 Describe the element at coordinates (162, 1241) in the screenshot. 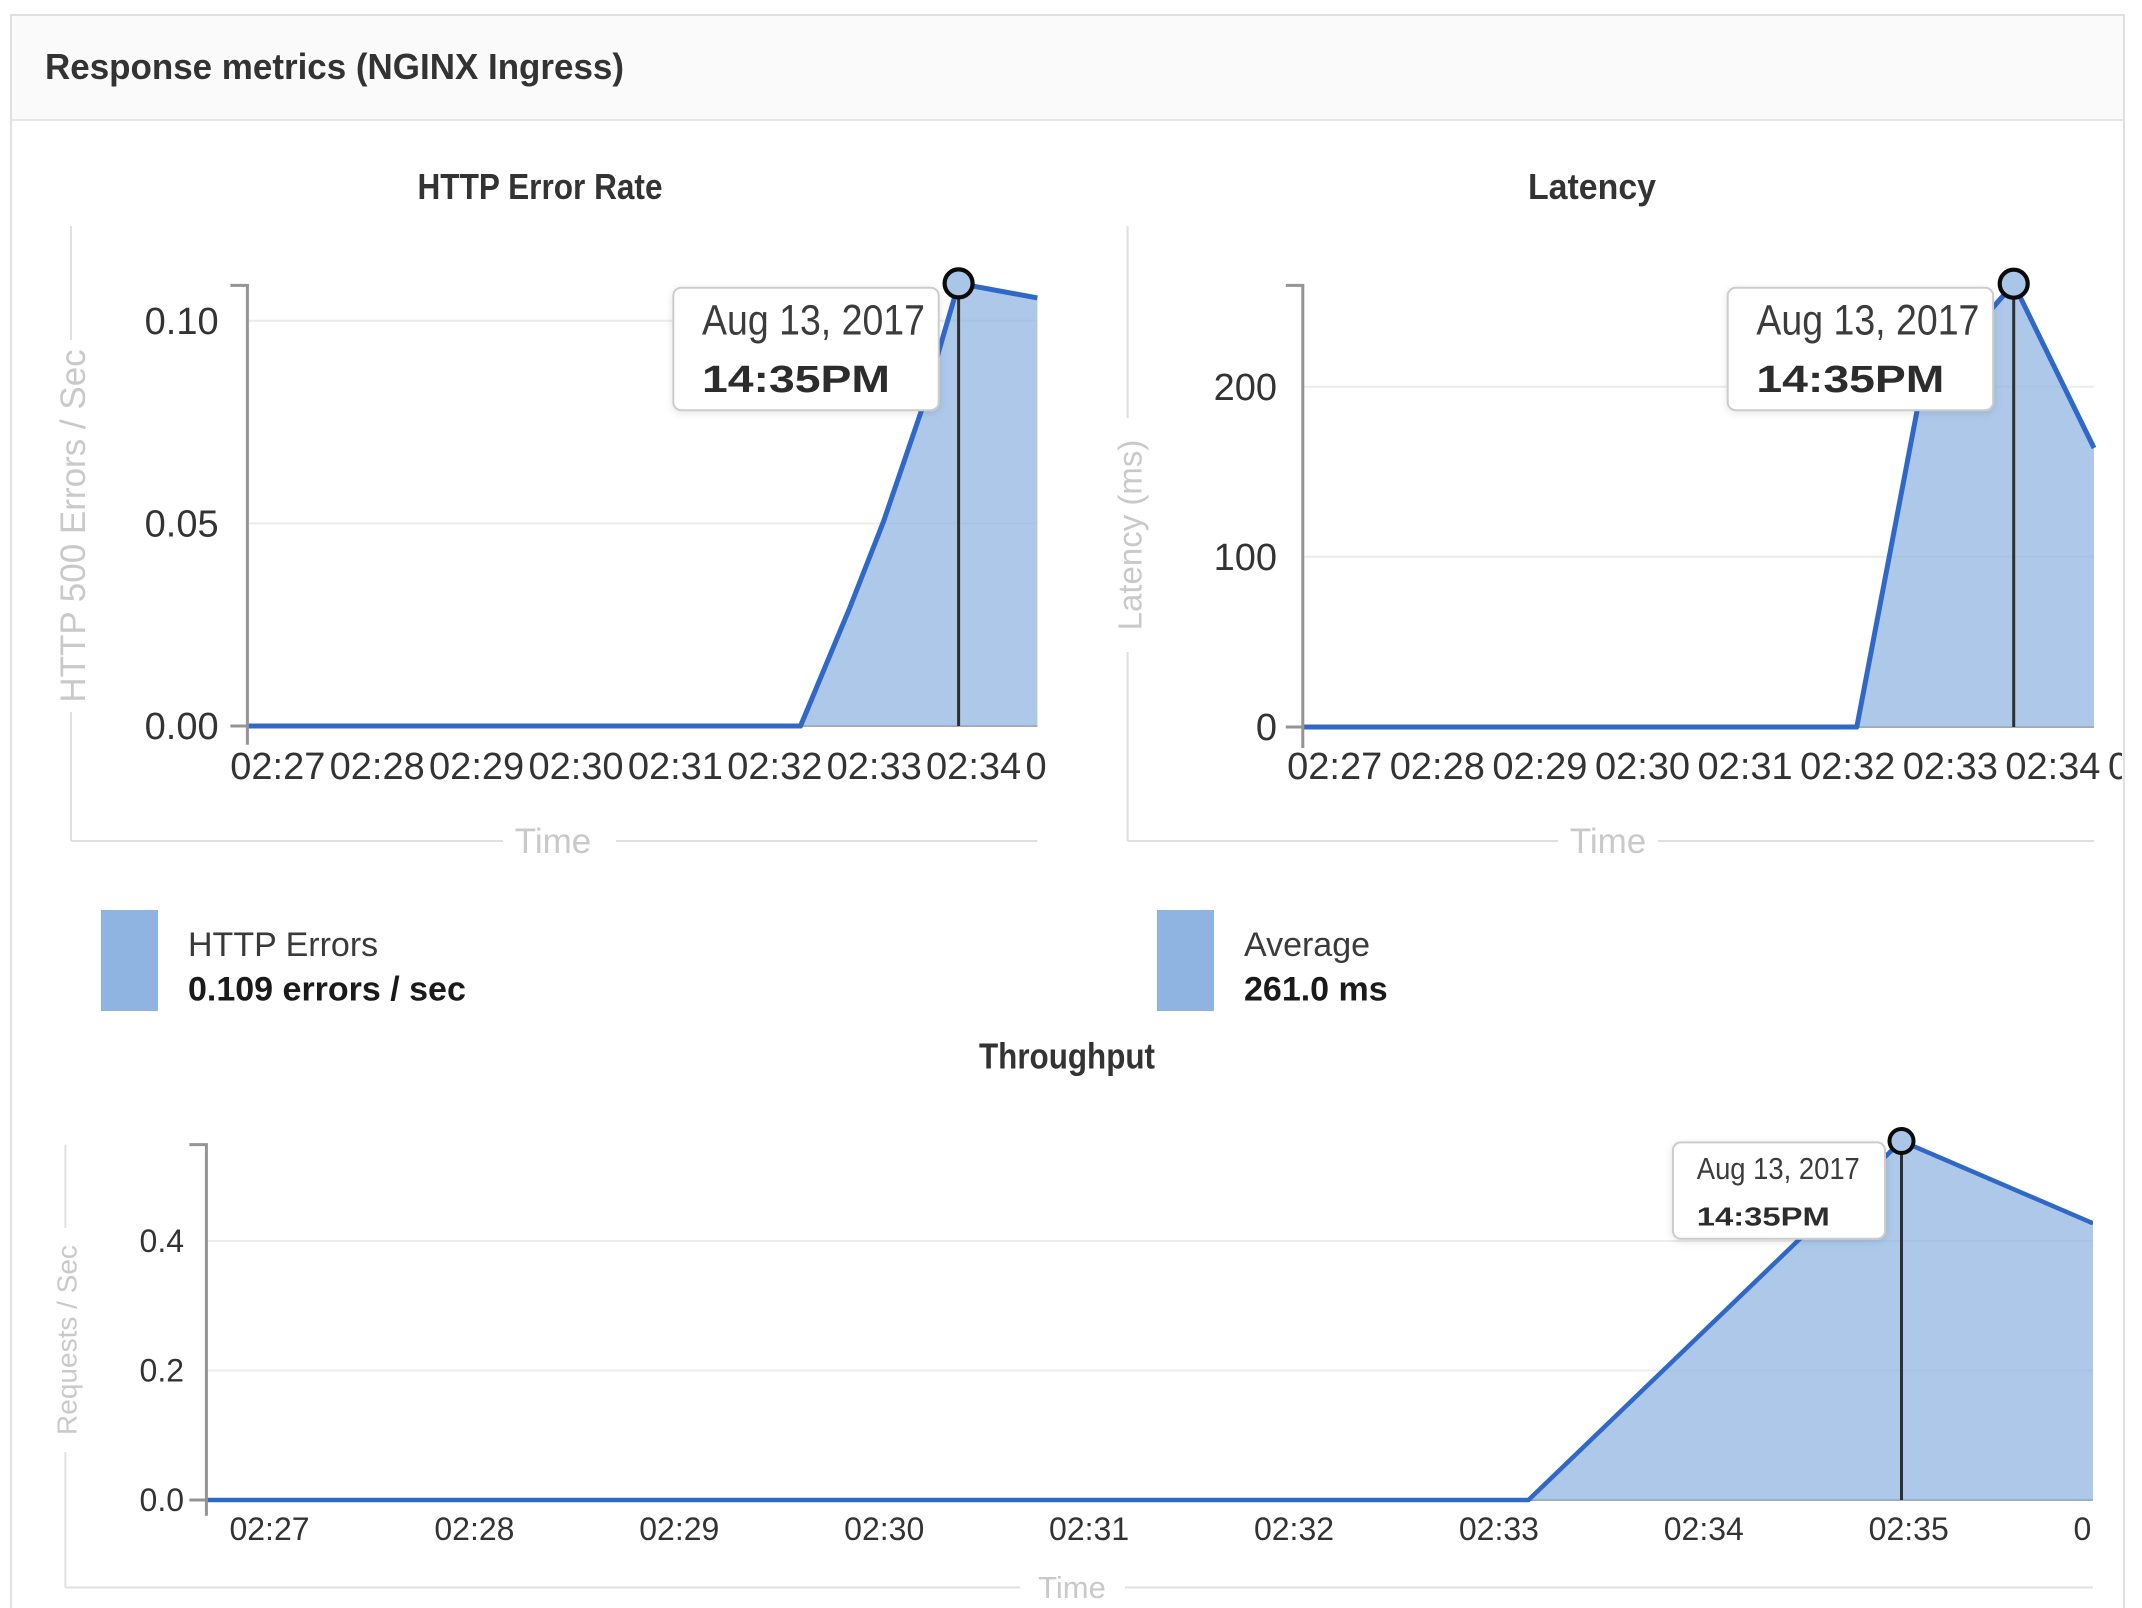

I see `svg-text: 0.4` at that location.